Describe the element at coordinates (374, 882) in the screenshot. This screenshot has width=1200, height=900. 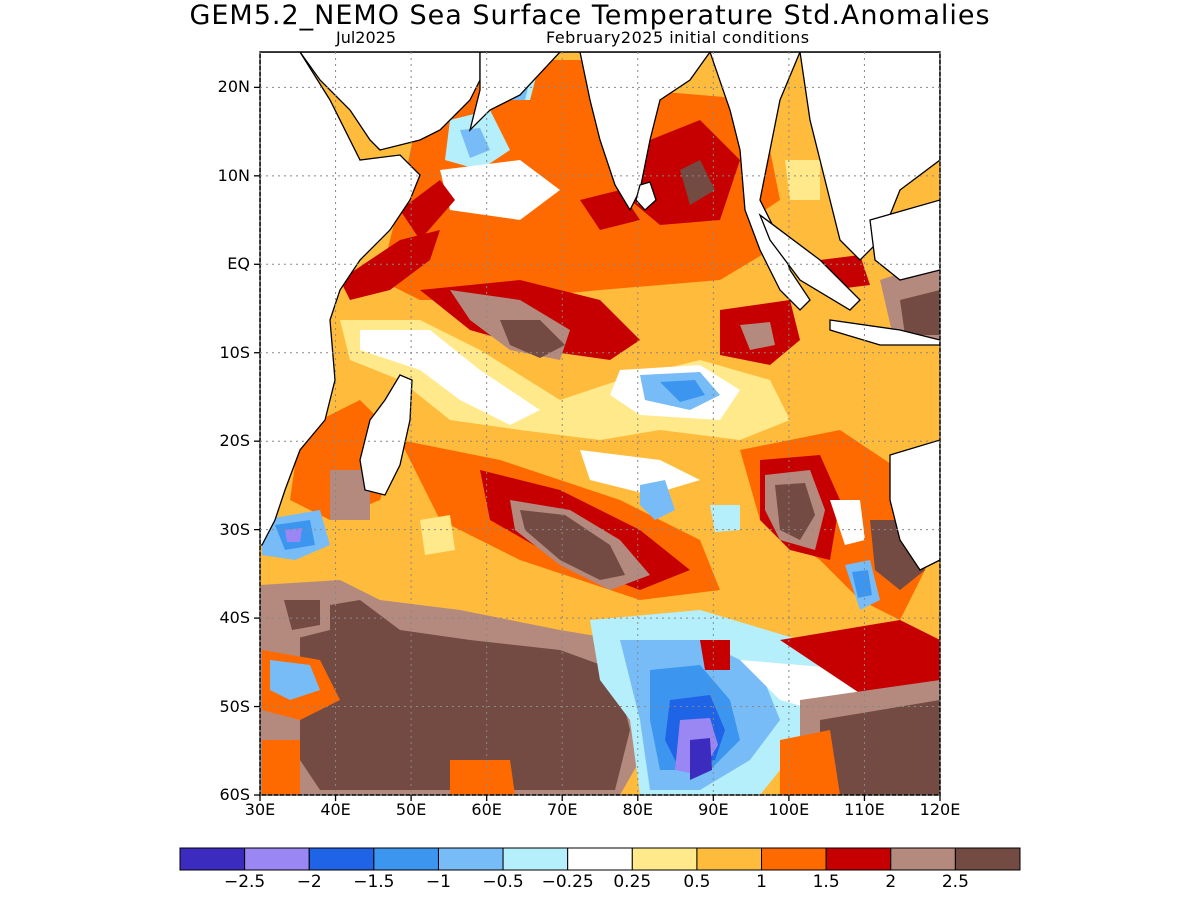
I see `colorbar-label: −1.5` at that location.